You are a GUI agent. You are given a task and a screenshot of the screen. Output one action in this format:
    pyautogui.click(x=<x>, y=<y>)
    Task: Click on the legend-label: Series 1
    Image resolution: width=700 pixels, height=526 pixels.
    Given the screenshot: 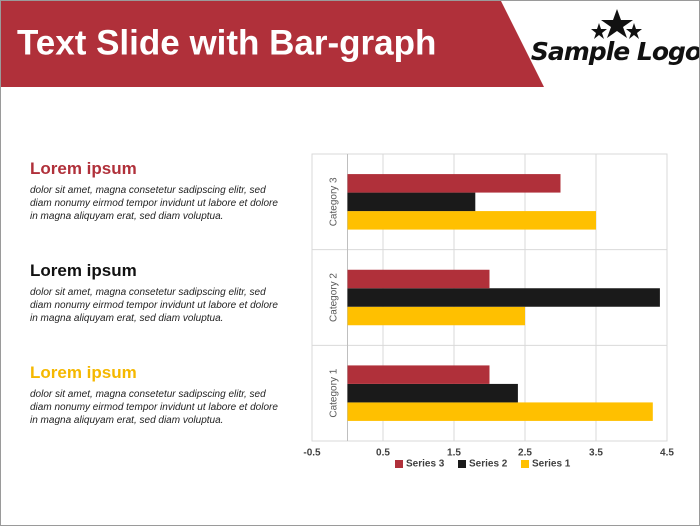 What is the action you would take?
    pyautogui.click(x=551, y=464)
    